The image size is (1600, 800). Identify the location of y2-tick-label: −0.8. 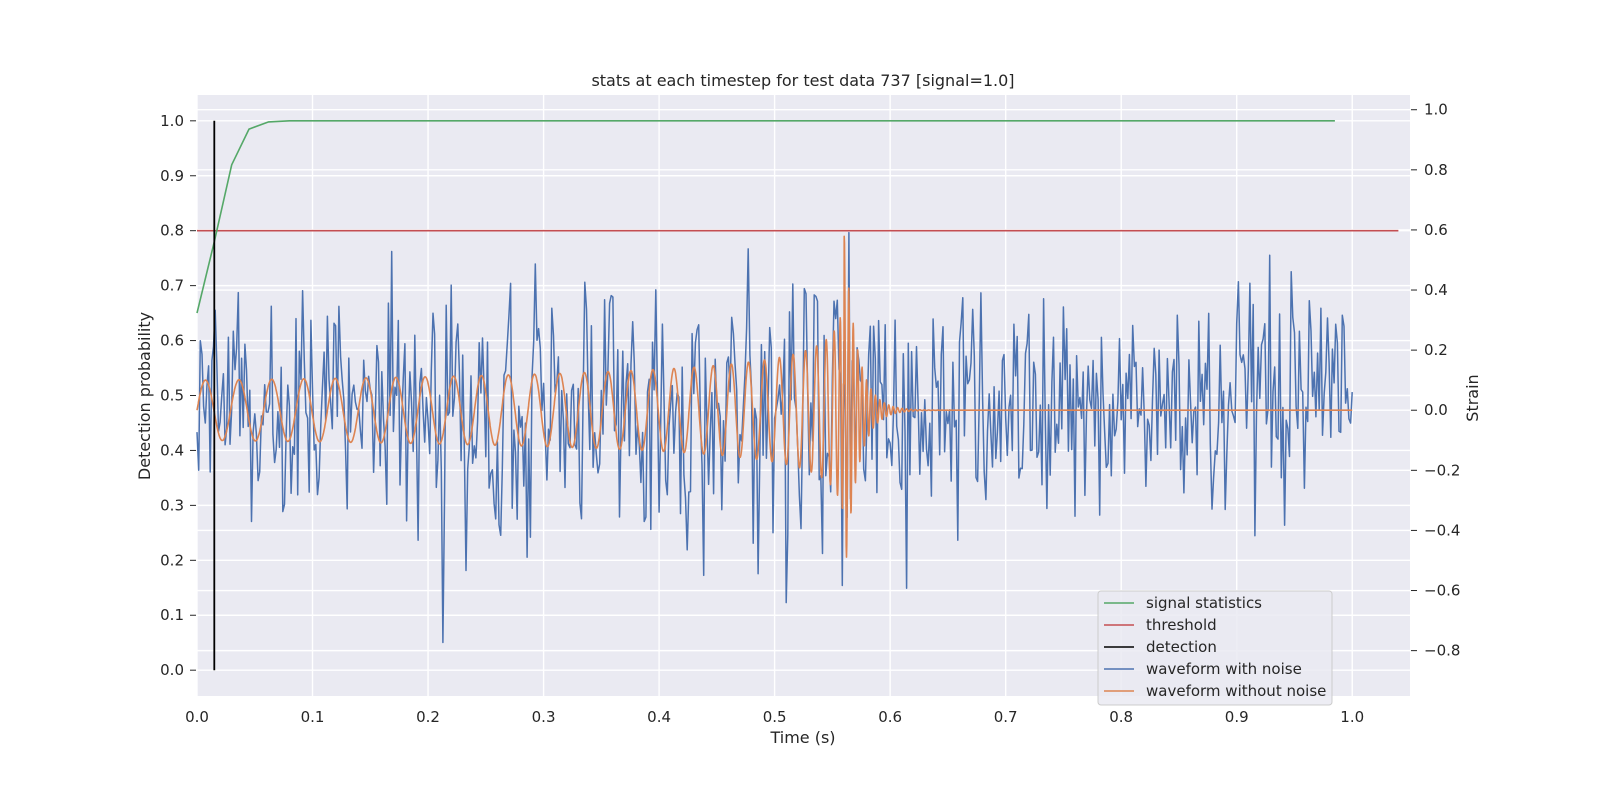
(1442, 651).